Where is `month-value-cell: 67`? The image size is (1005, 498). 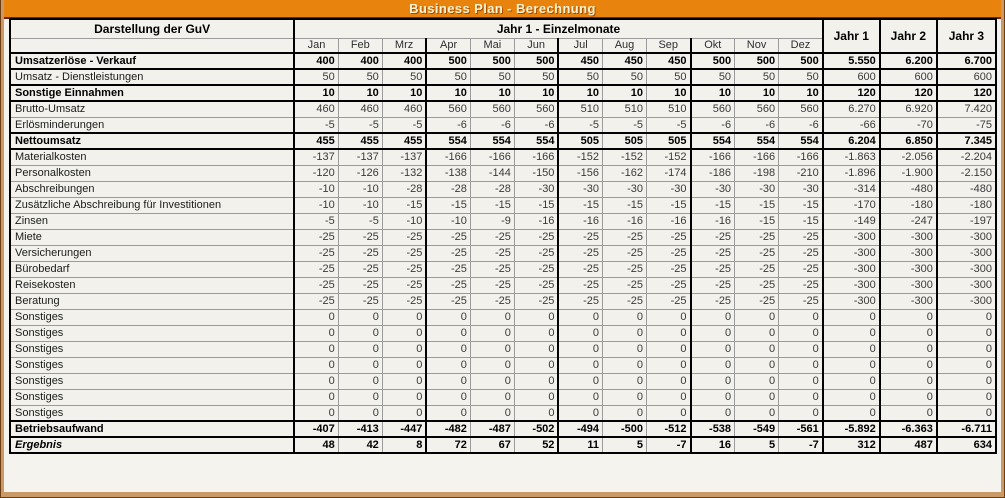
month-value-cell: 67 is located at coordinates (492, 445).